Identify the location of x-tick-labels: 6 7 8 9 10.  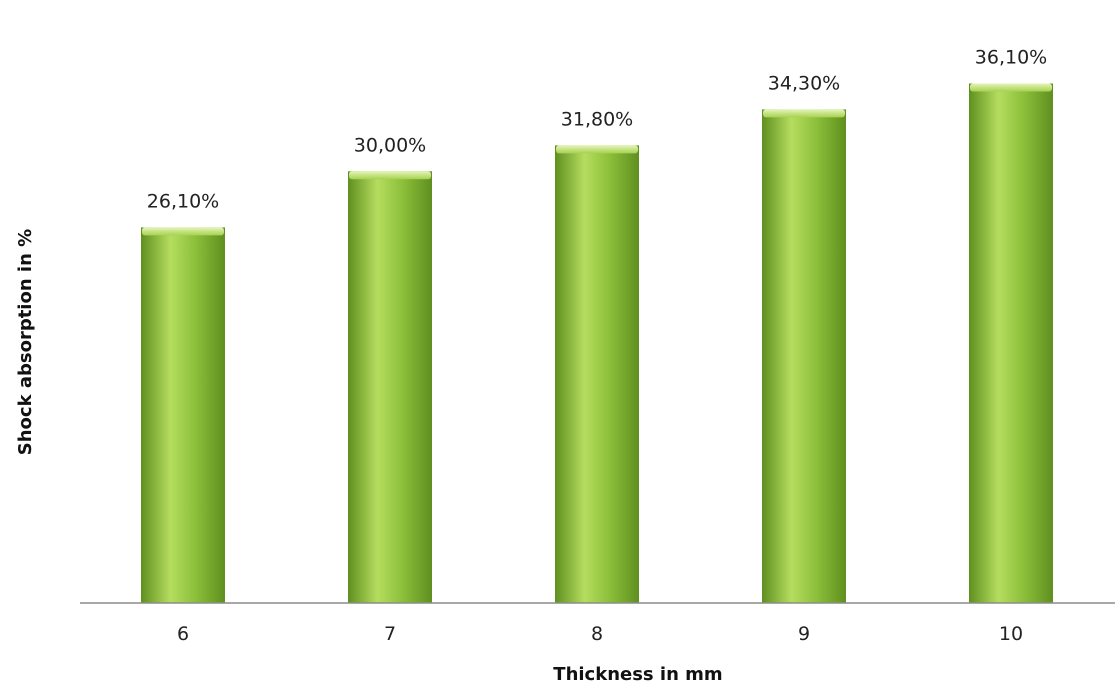
(600, 634).